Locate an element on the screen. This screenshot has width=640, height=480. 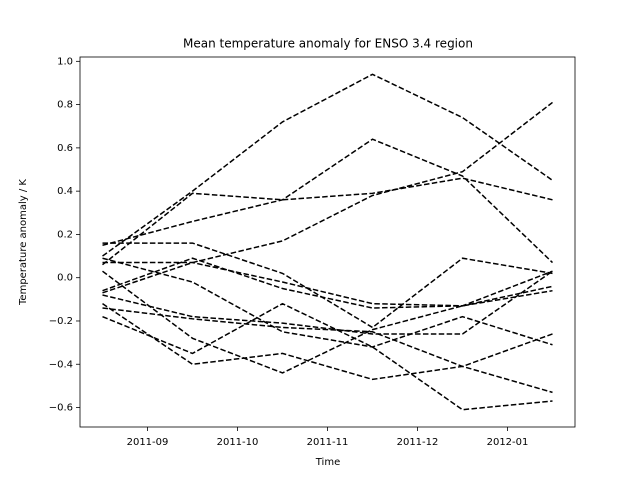
x-tick-label: 2011-10 is located at coordinates (238, 442).